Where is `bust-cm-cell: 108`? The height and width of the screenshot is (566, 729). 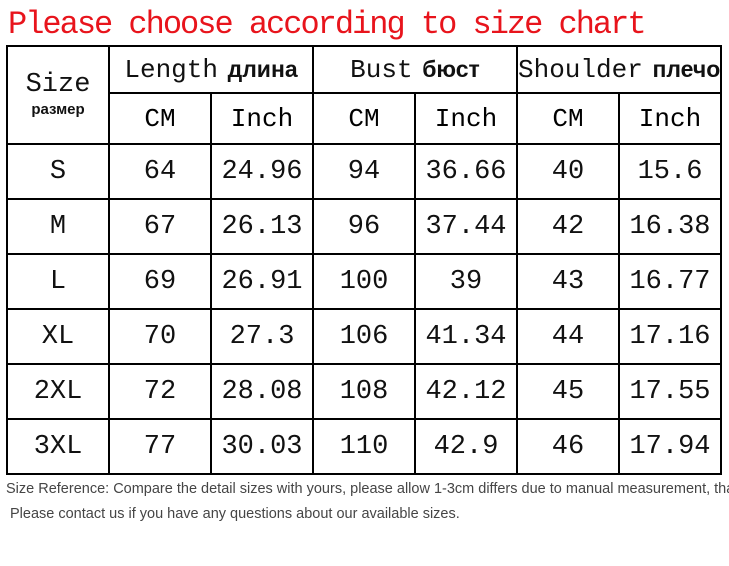 bust-cm-cell: 108 is located at coordinates (364, 391).